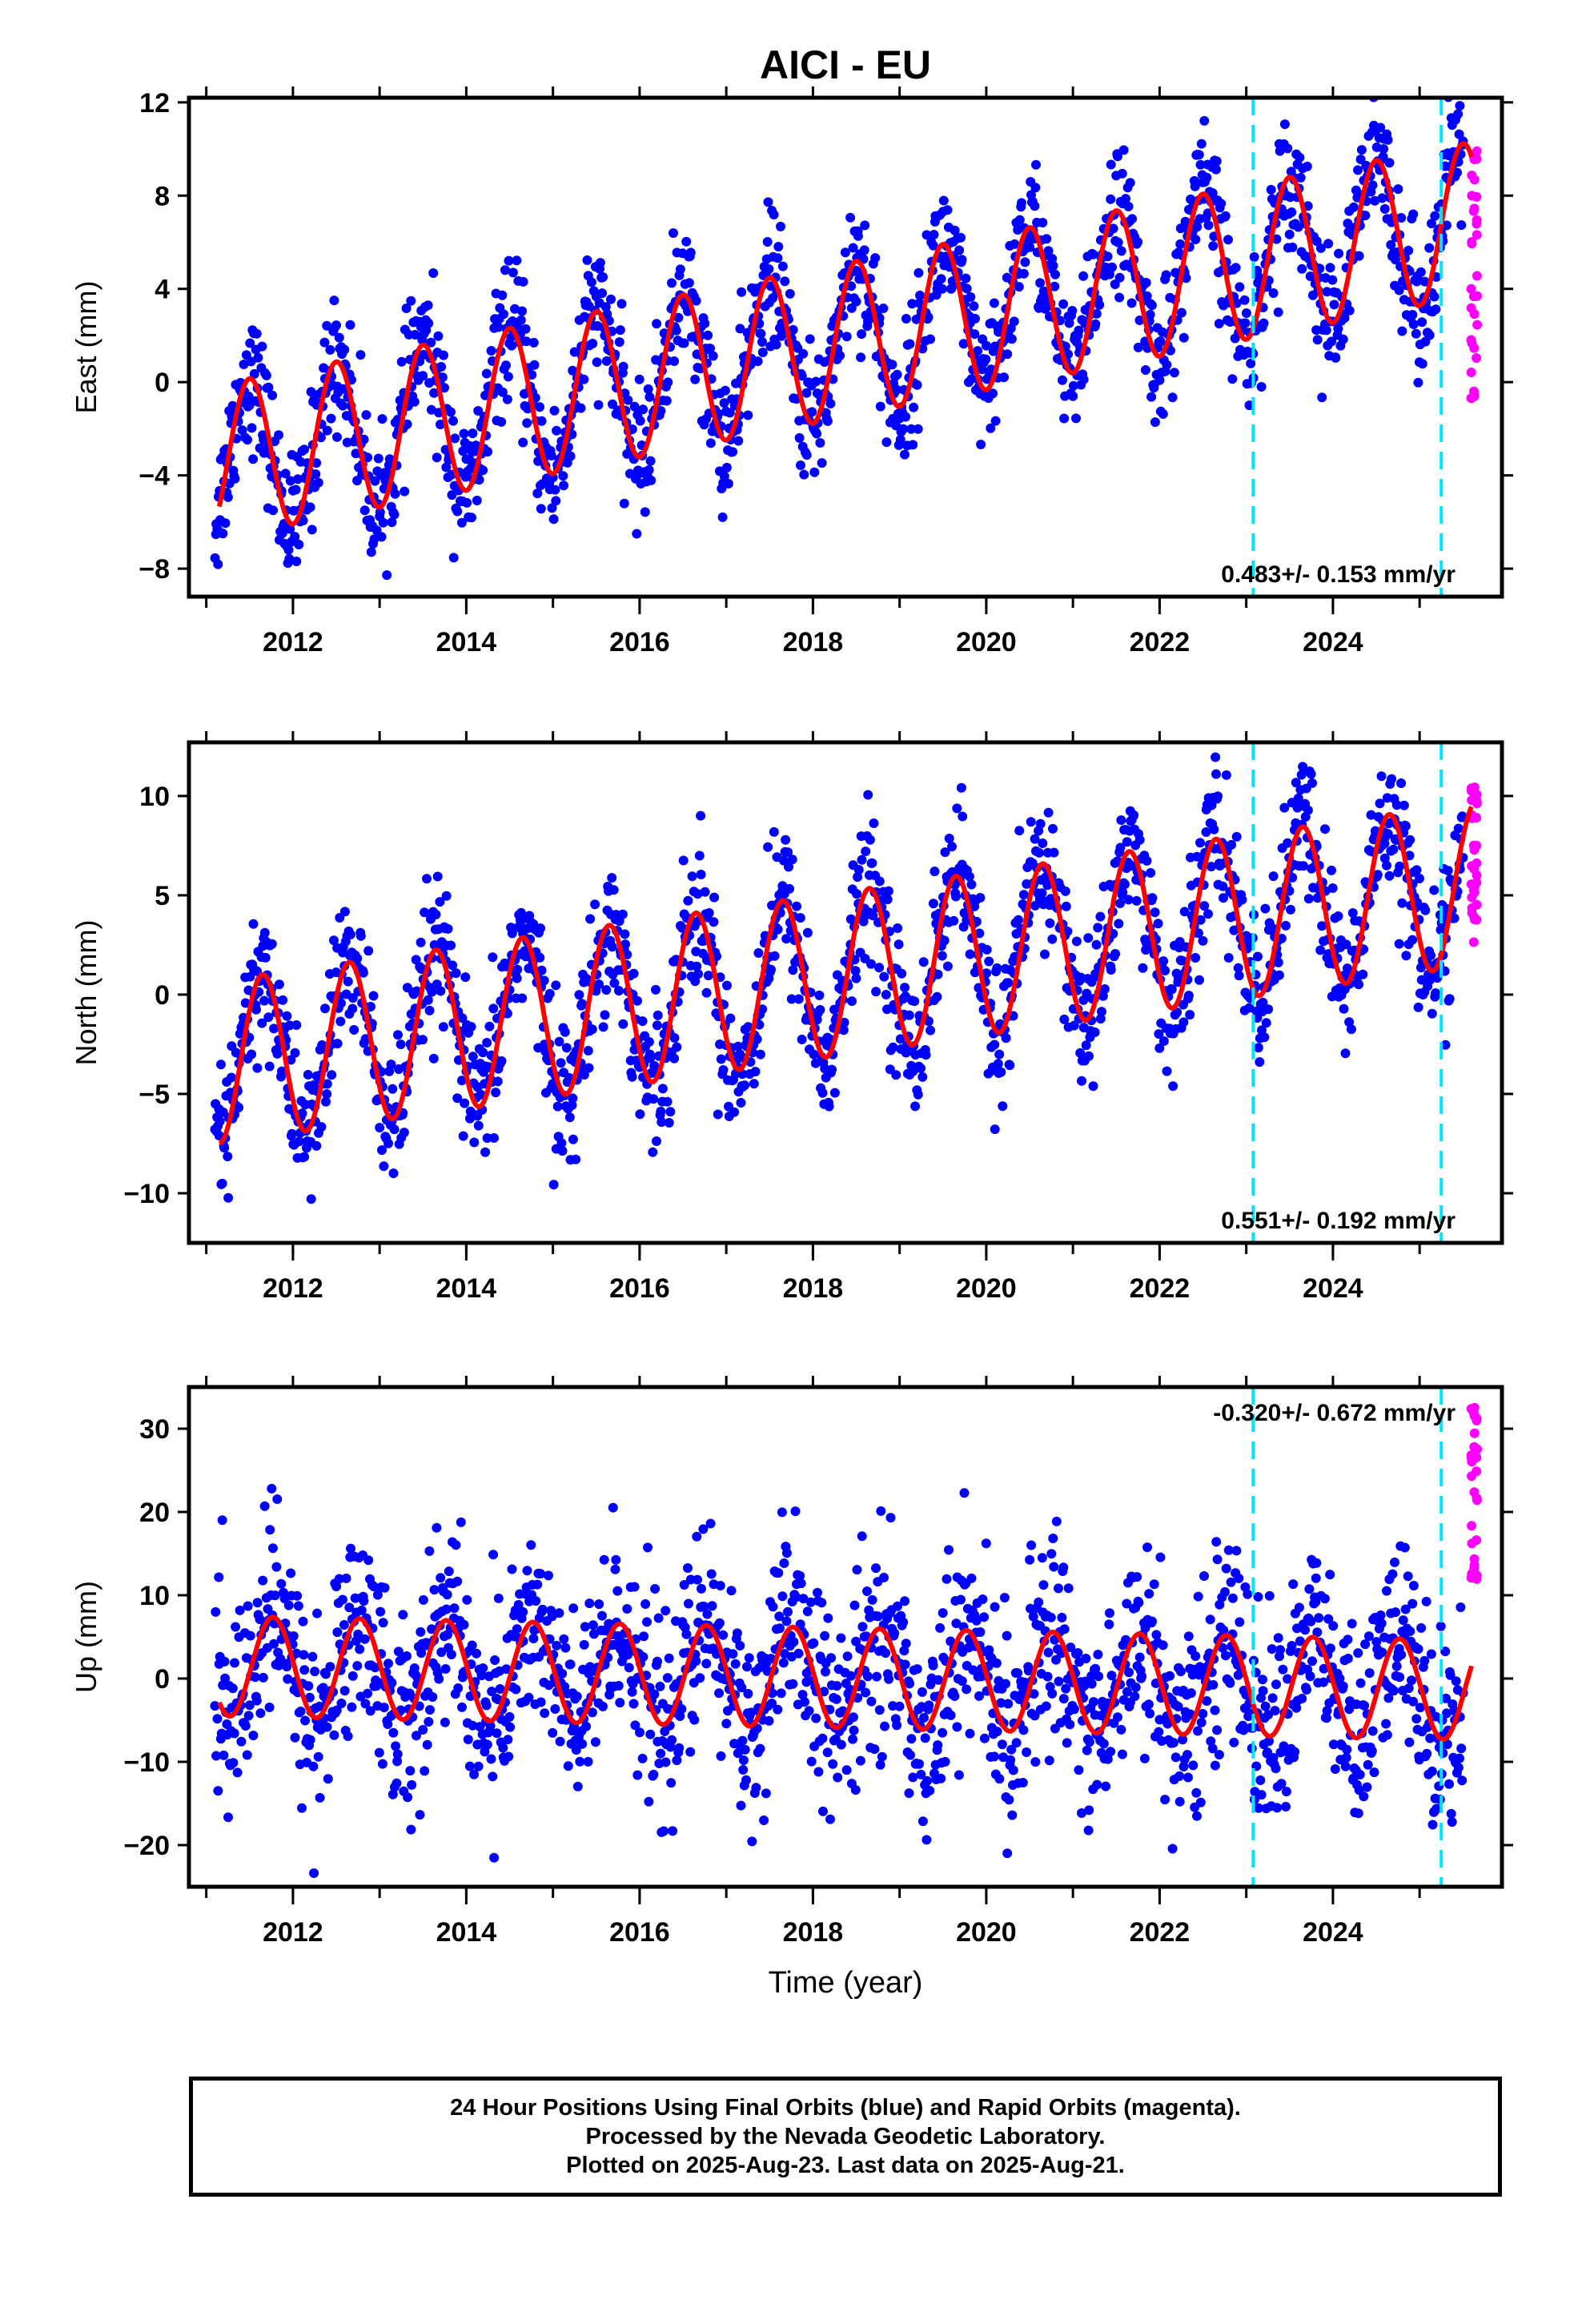  Describe the element at coordinates (986, 1288) in the screenshot. I see `x-tick-label: 2020` at that location.